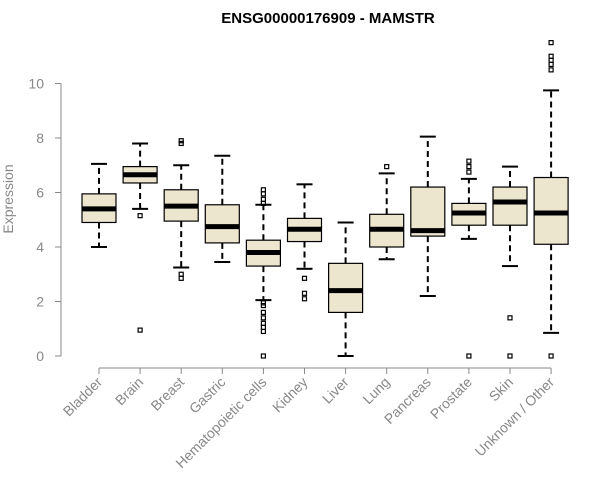 The height and width of the screenshot is (500, 600). Describe the element at coordinates (451, 398) in the screenshot. I see `x-tick-label: Prostate` at that location.